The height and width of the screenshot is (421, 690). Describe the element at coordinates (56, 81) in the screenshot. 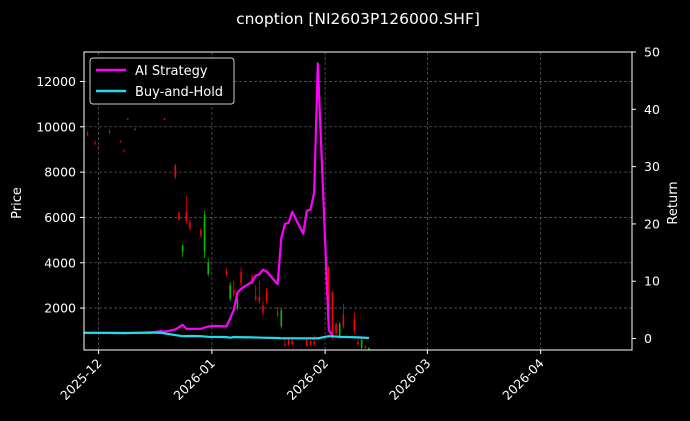

I see `y-tick-label: 12000` at that location.